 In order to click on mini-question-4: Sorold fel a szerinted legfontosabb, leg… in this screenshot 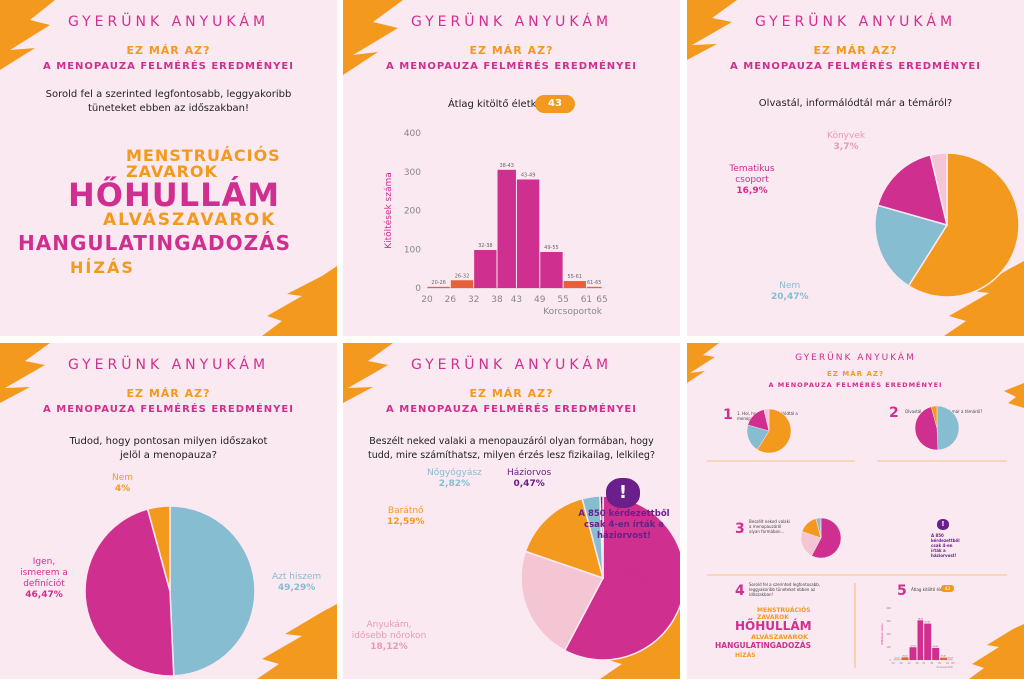, I will do `click(785, 589)`.